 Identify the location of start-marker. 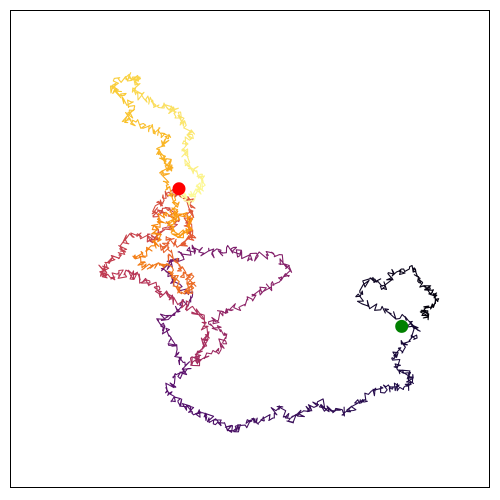
(402, 326).